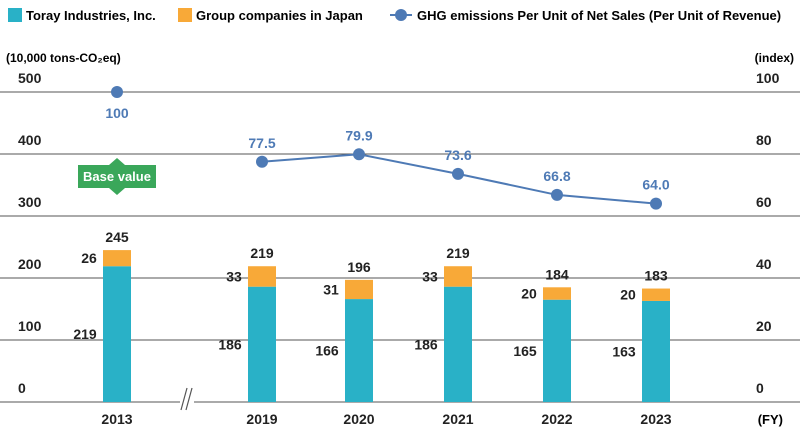  Describe the element at coordinates (770, 419) in the screenshot. I see `x-axis-label: (FY)` at that location.